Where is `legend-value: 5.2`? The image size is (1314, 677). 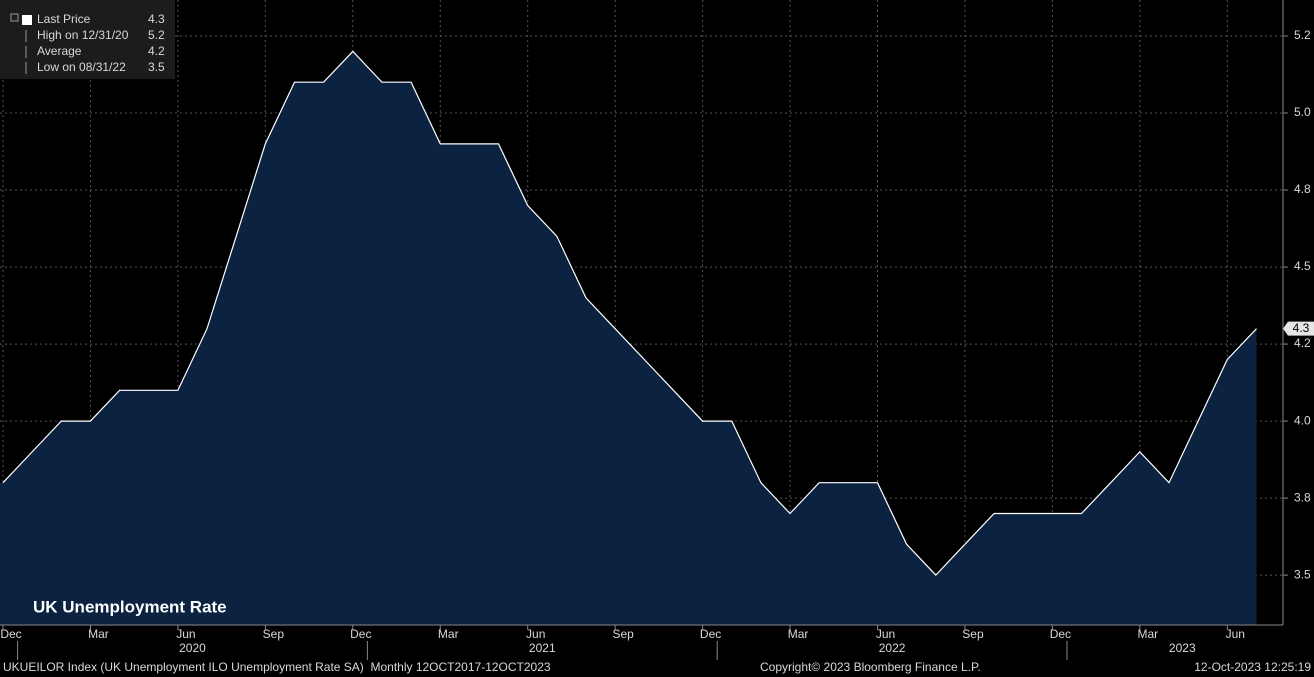 legend-value: 5.2 is located at coordinates (156, 35).